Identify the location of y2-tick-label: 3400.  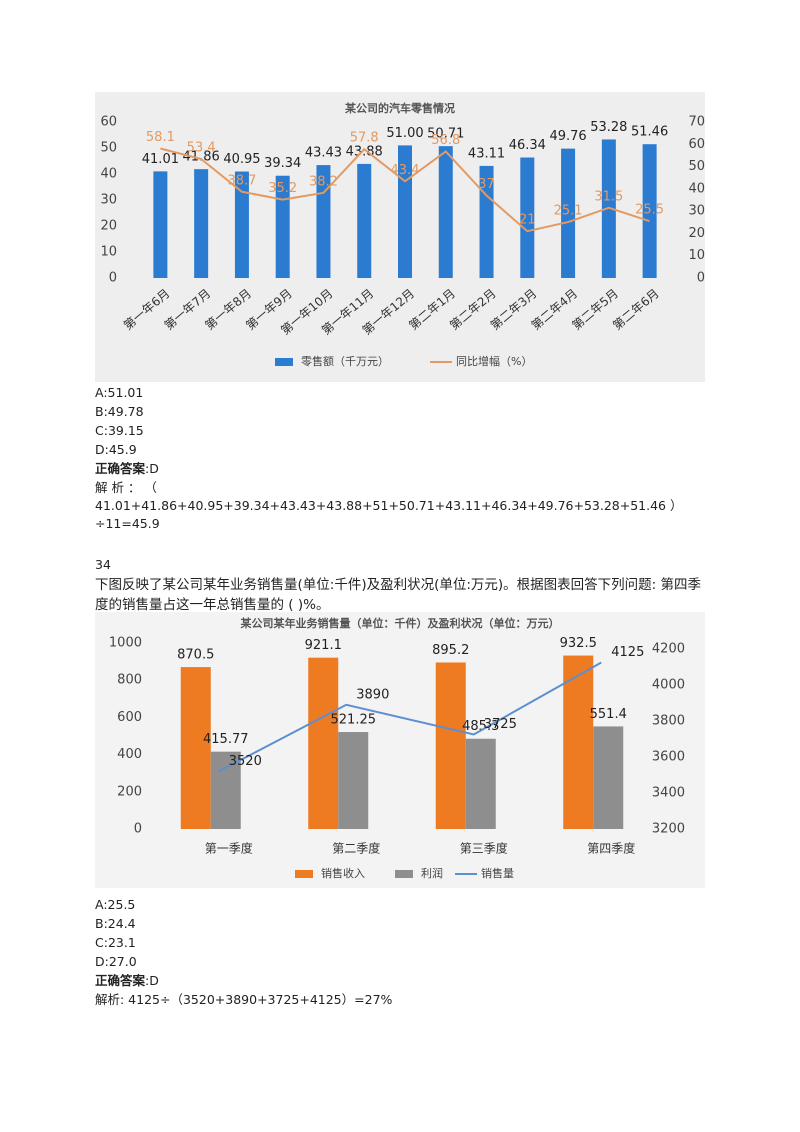
(668, 793).